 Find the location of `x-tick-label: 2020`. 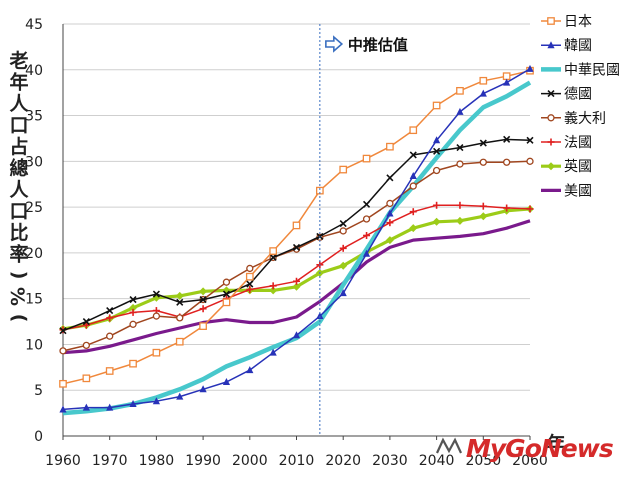

x-tick-label: 2020 is located at coordinates (343, 461).